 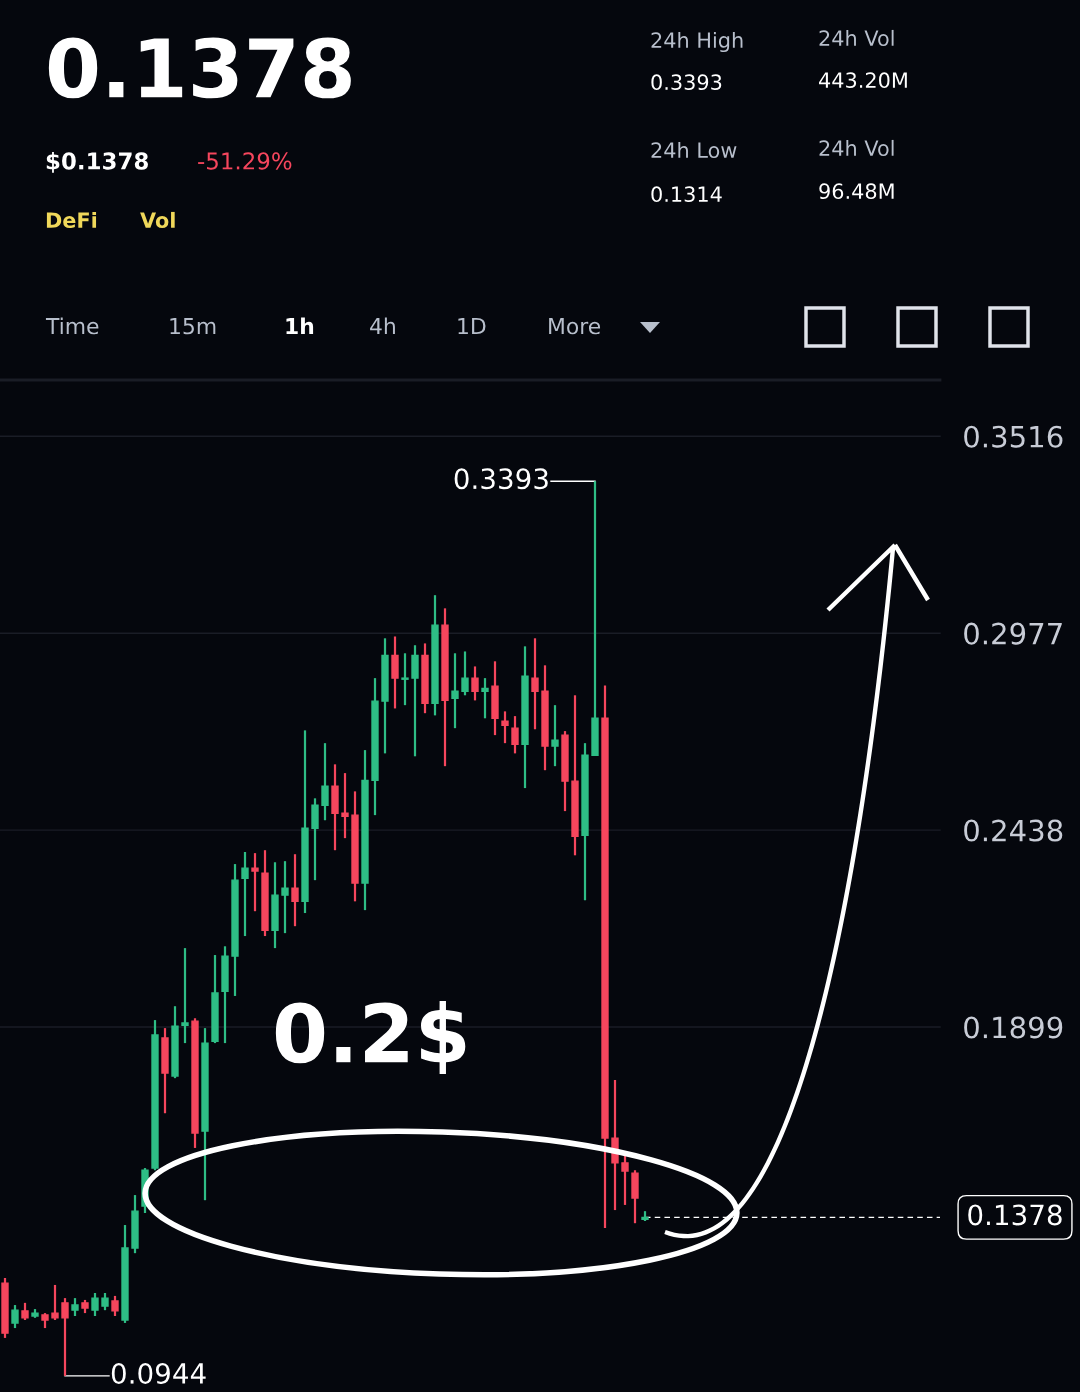 What do you see at coordinates (575, 326) in the screenshot?
I see `text: More` at bounding box center [575, 326].